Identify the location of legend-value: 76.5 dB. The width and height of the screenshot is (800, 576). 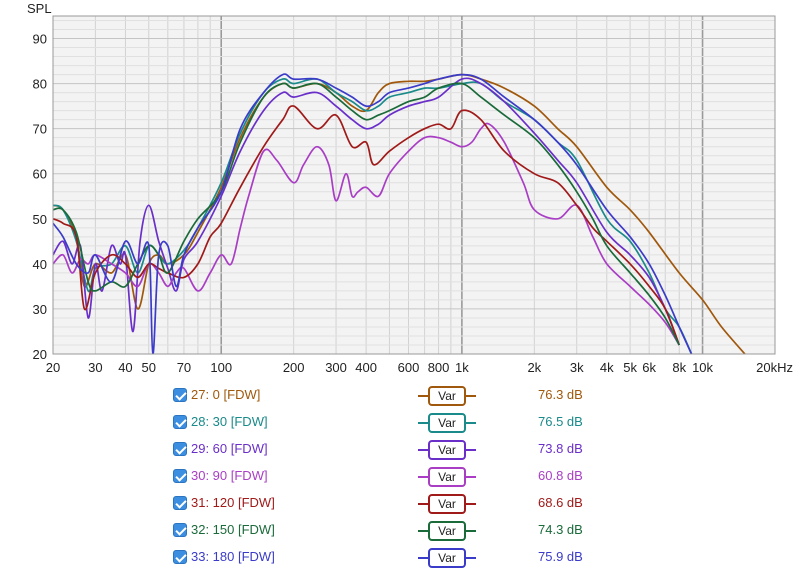
(560, 421).